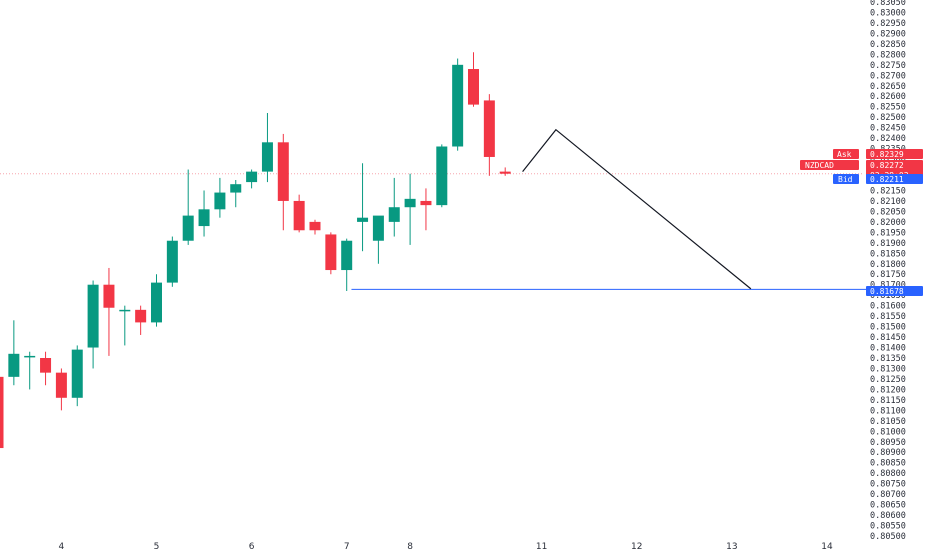  Describe the element at coordinates (888, 317) in the screenshot. I see `price-tick-label: 0.81550` at that location.